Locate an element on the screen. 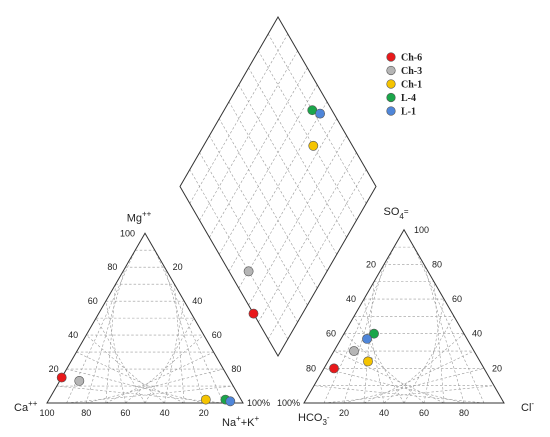 The height and width of the screenshot is (437, 550). legend-label-ch-6: Ch-6 is located at coordinates (411, 58).